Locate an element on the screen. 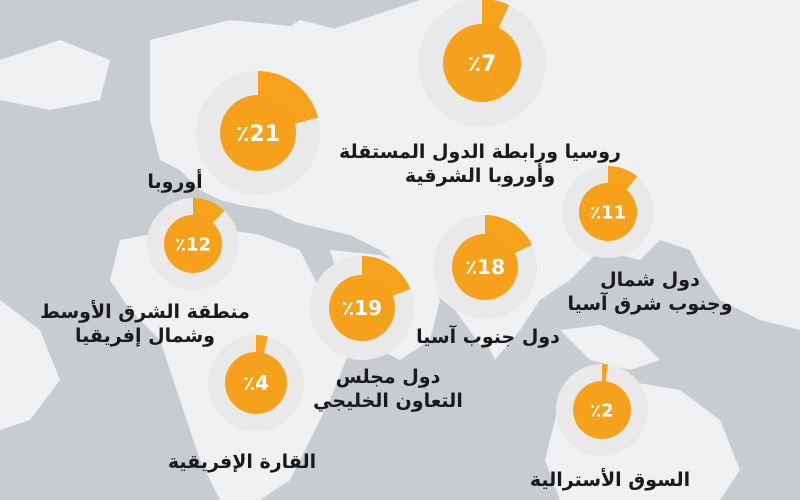  region-label: أوروبا is located at coordinates (175, 182).